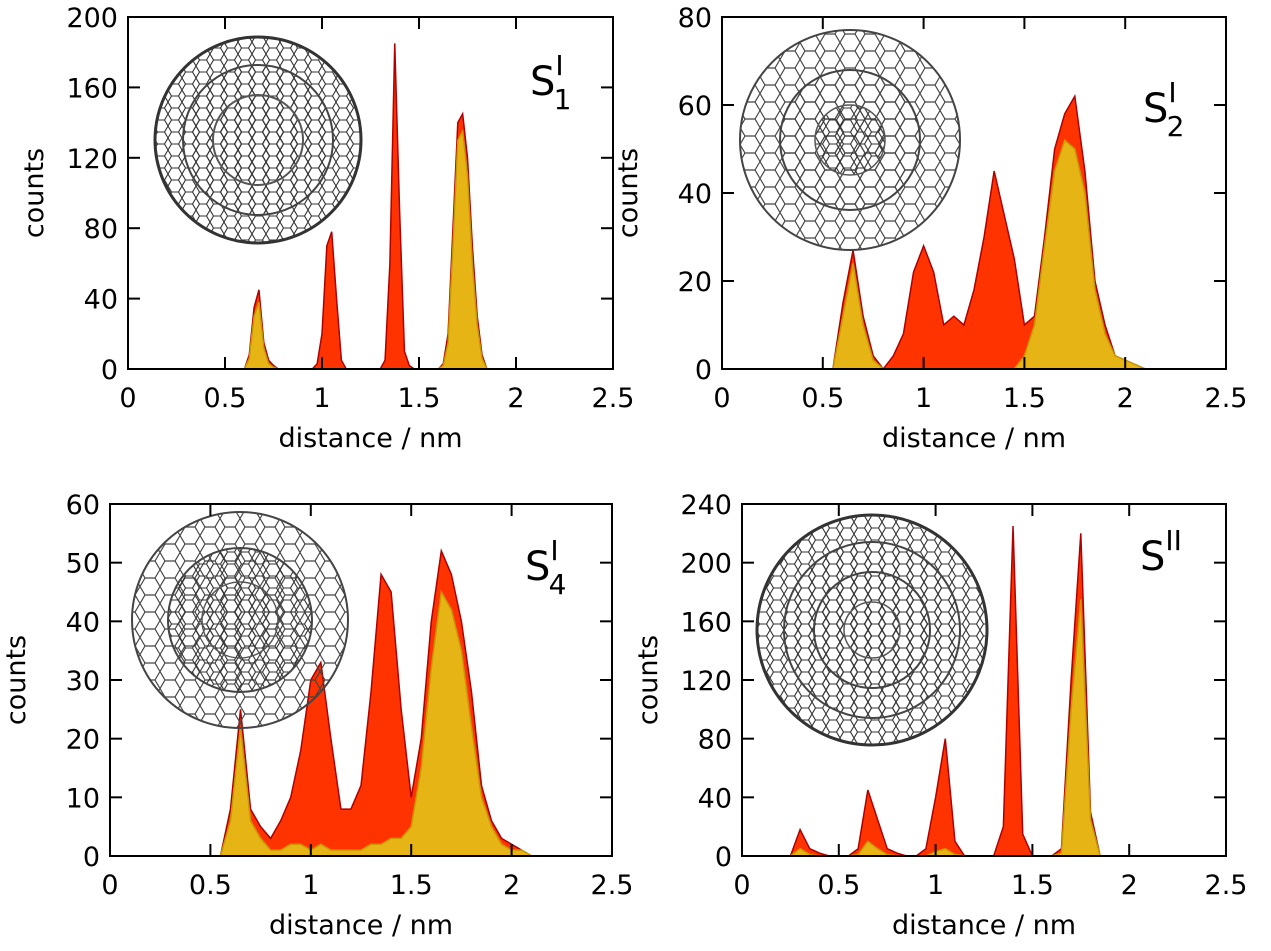 The width and height of the screenshot is (1271, 951). Describe the element at coordinates (1176, 126) in the screenshot. I see `label-sub: 2` at that location.